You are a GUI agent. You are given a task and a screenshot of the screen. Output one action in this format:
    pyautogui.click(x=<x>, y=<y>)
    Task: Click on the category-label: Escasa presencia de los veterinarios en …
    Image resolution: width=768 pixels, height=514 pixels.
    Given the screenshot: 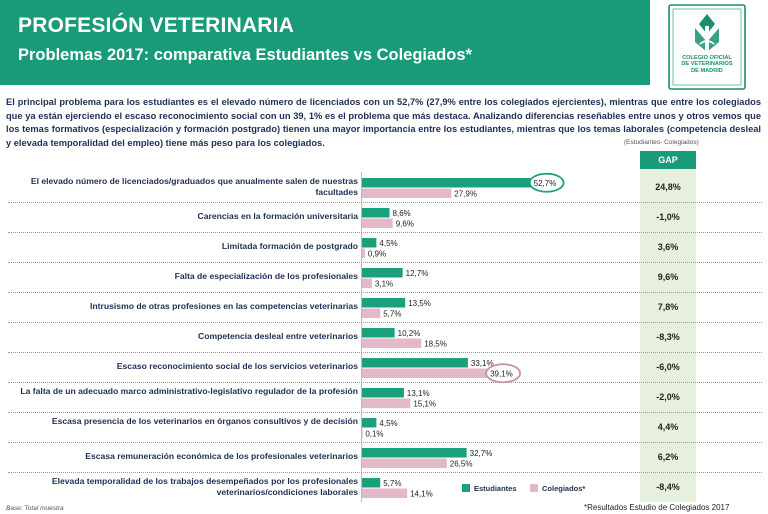 What is the action you would take?
    pyautogui.click(x=204, y=420)
    